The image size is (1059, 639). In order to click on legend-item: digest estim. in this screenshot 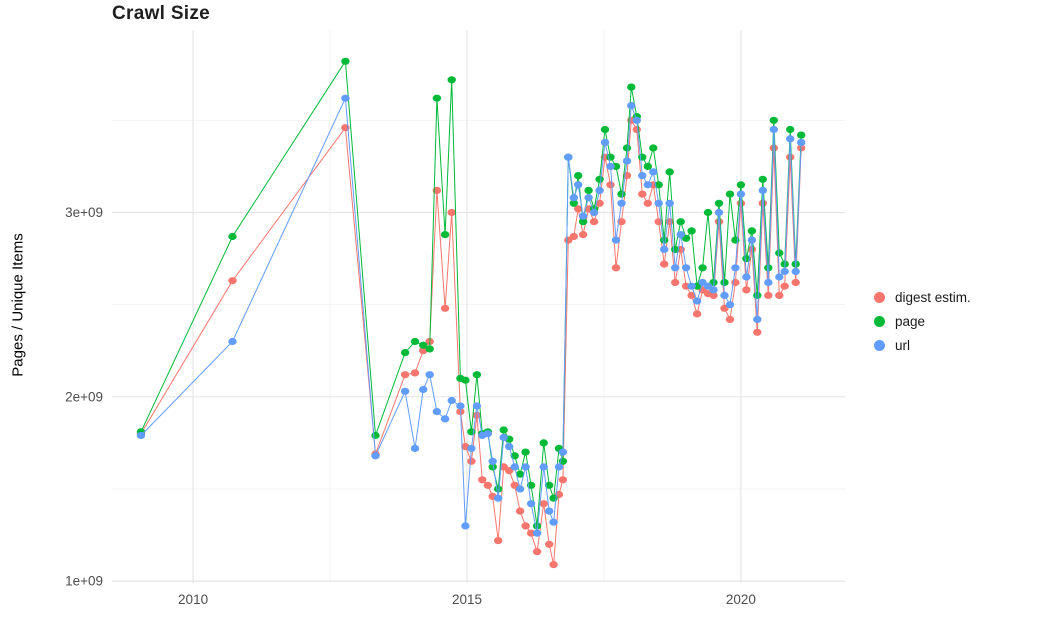, I will do `click(922, 297)`.